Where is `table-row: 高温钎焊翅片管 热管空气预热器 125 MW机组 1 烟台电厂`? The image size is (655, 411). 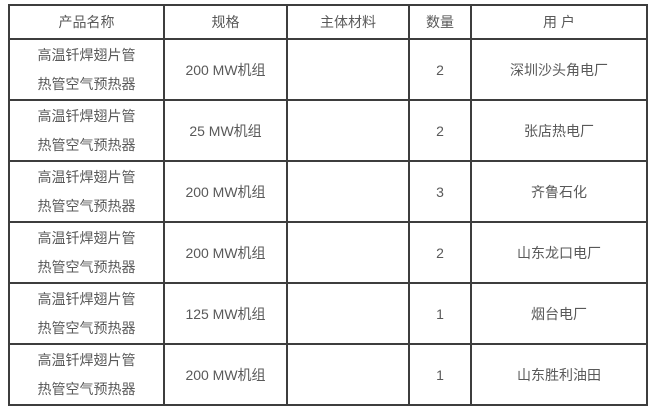 table-row: 高温钎焊翅片管 热管空气预热器 125 MW机组 1 烟台电厂 is located at coordinates (328, 313).